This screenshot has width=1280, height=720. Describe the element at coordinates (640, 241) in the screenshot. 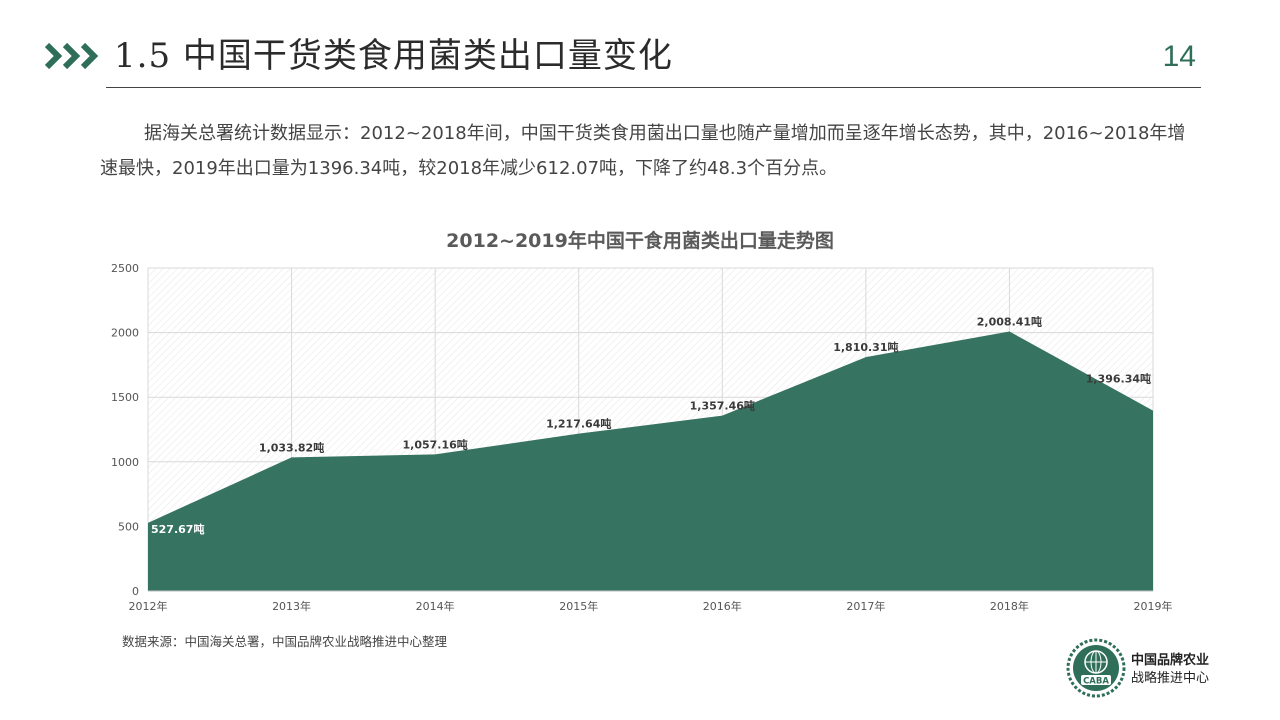

I see `chart-title: 2012~2019年中国干食用菌类出口量走势图` at that location.